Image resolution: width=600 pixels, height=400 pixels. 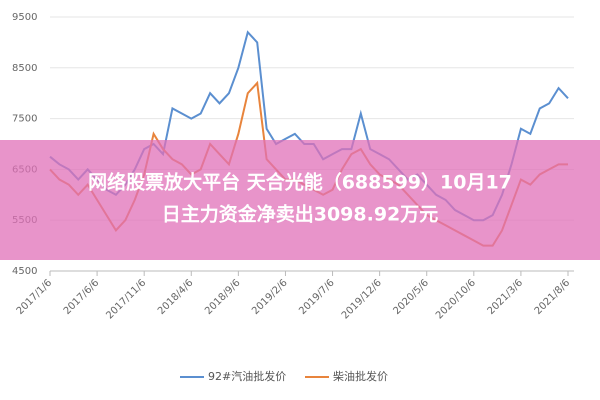 What do you see at coordinates (300, 214) in the screenshot?
I see `banner-title: 日主力资金净卖出3098.92万元` at bounding box center [300, 214].